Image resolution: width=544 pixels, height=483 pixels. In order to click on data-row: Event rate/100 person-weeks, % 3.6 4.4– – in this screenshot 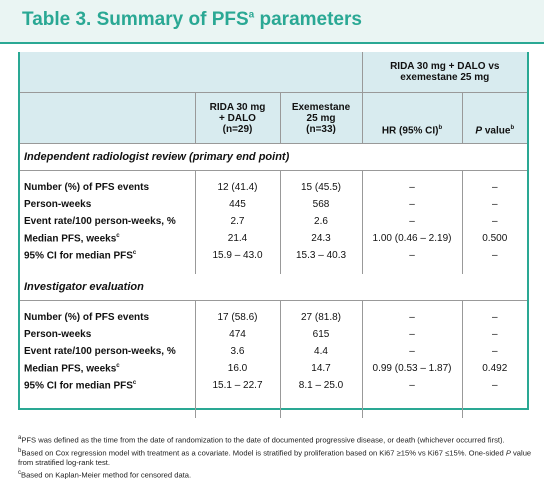, I will do `click(274, 351)`.